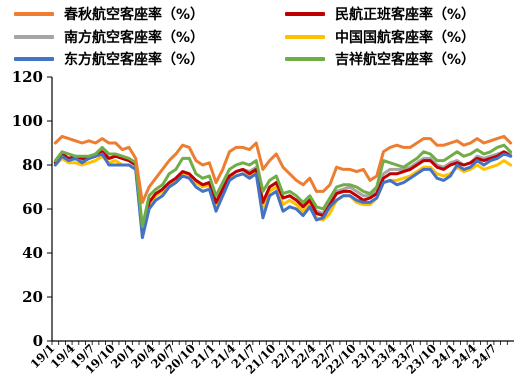  What do you see at coordinates (32, 297) in the screenshot?
I see `y-tick-label: 20` at bounding box center [32, 297].